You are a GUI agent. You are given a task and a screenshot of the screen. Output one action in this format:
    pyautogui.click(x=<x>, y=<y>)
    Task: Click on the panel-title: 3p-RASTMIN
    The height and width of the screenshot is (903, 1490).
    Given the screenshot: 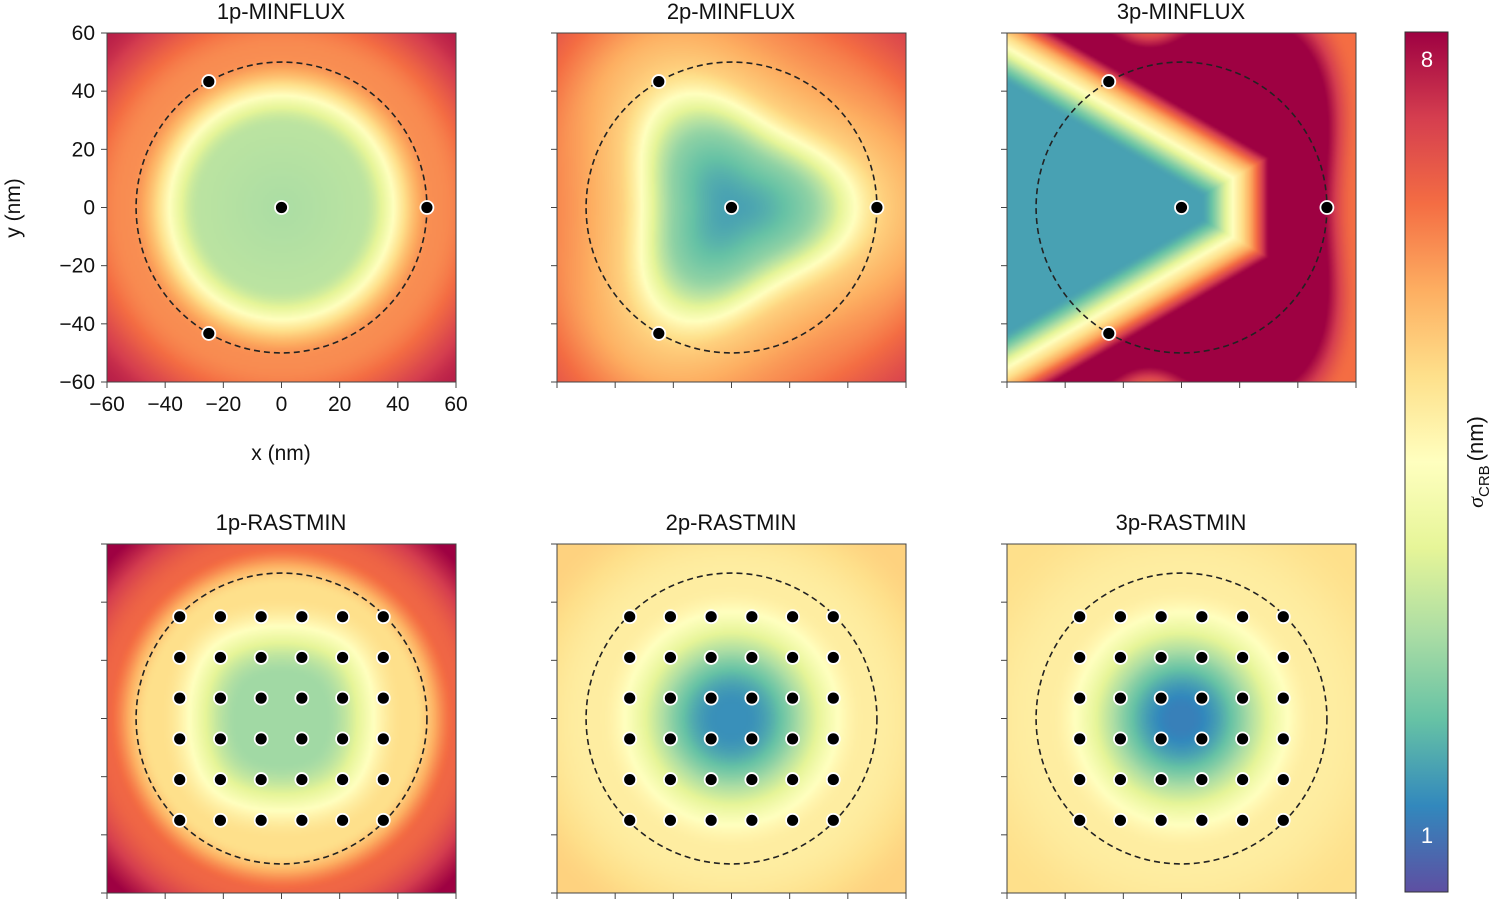 What is the action you would take?
    pyautogui.click(x=1181, y=522)
    